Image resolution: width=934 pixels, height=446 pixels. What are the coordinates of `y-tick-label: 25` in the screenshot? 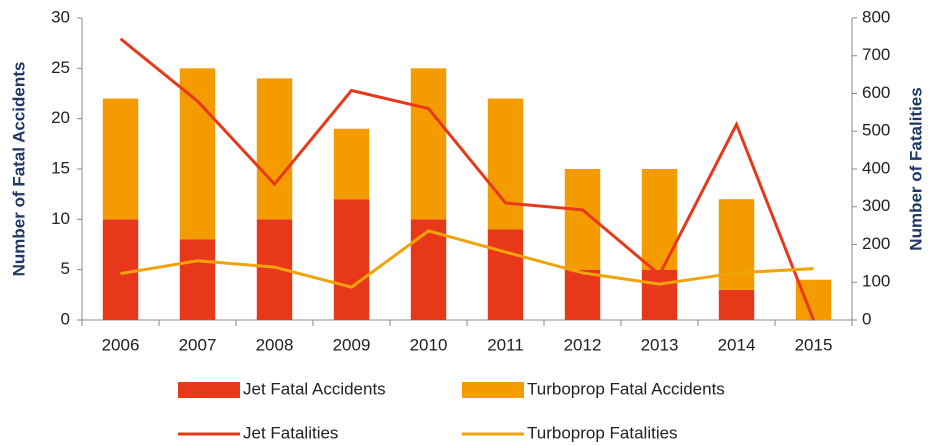 It's located at (60, 67).